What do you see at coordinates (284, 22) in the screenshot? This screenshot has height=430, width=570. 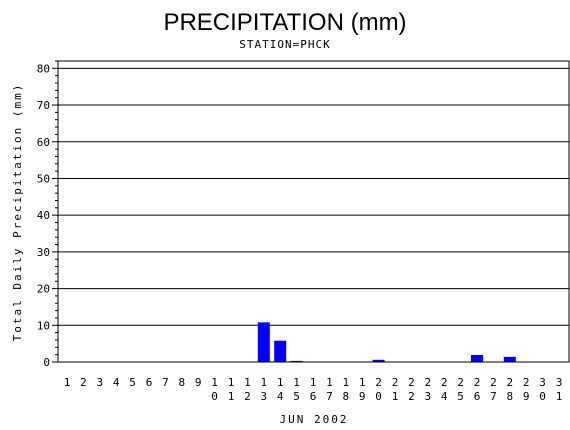 I see `chart-title: PRECIPITATION (mm)` at bounding box center [284, 22].